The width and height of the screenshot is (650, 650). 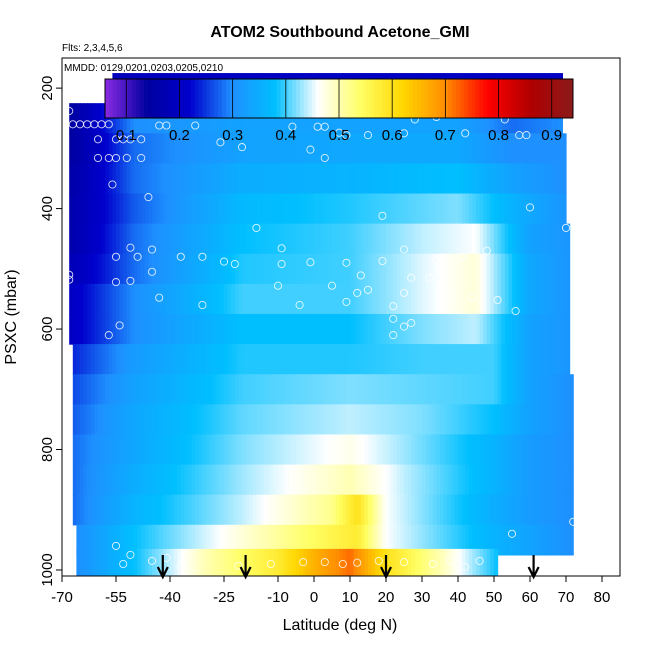 I want to click on x-tick-label: 70, so click(x=566, y=597).